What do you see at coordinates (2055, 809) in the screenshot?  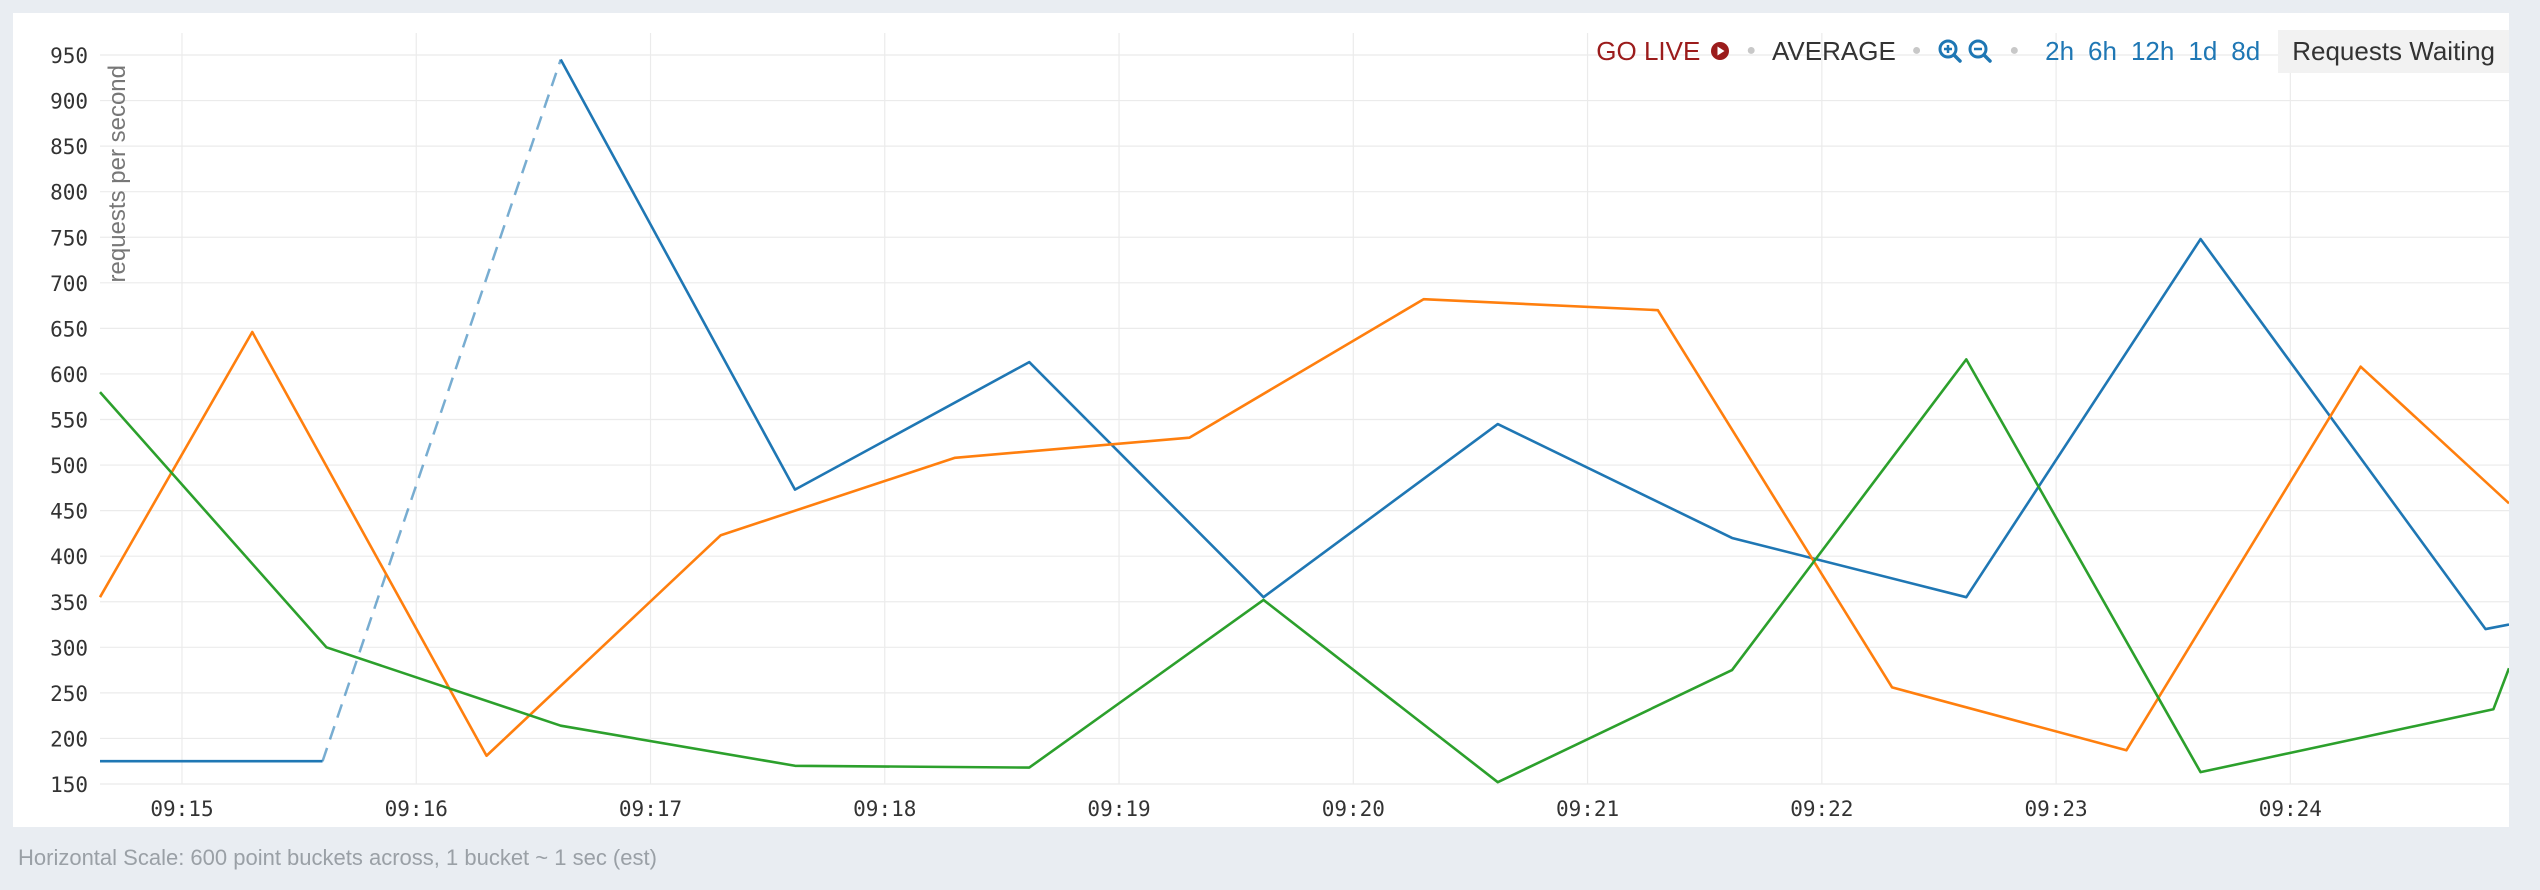 I see `x-tick-label: 09:23` at bounding box center [2055, 809].